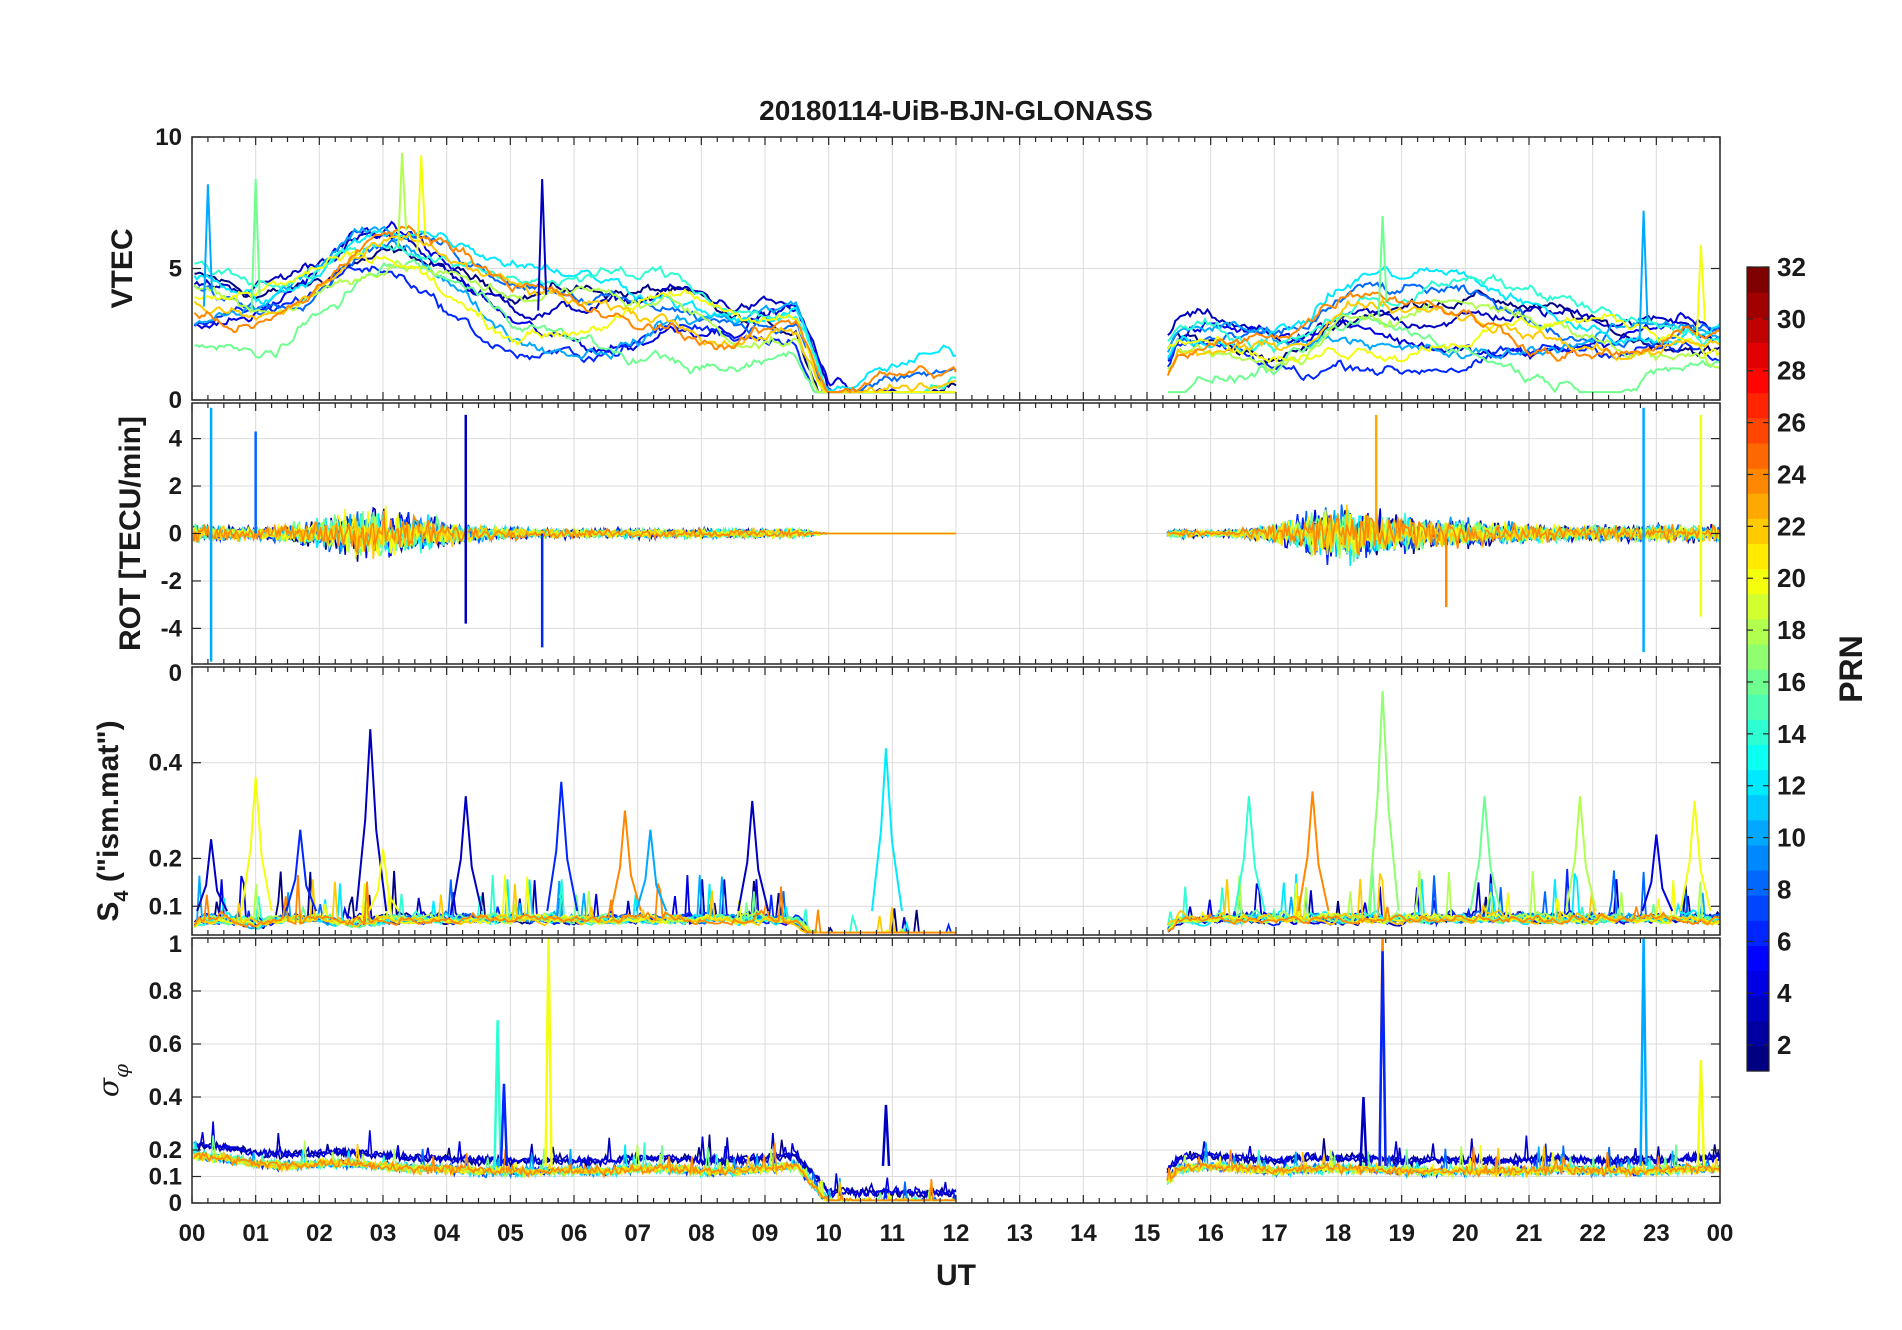  I want to click on colorbar-tick-label: 12, so click(1791, 786).